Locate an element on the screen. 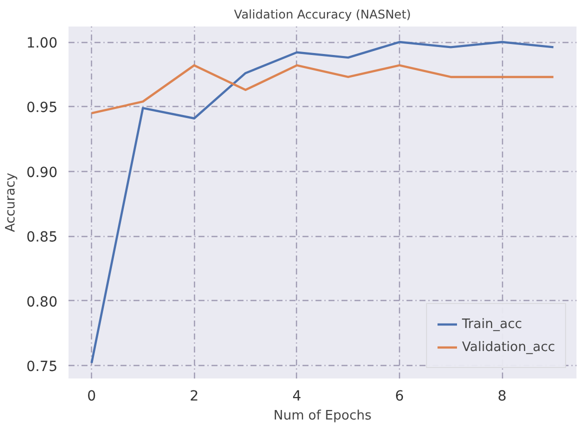 This screenshot has width=581, height=426. y-tick-label: 0.95 is located at coordinates (42, 108).